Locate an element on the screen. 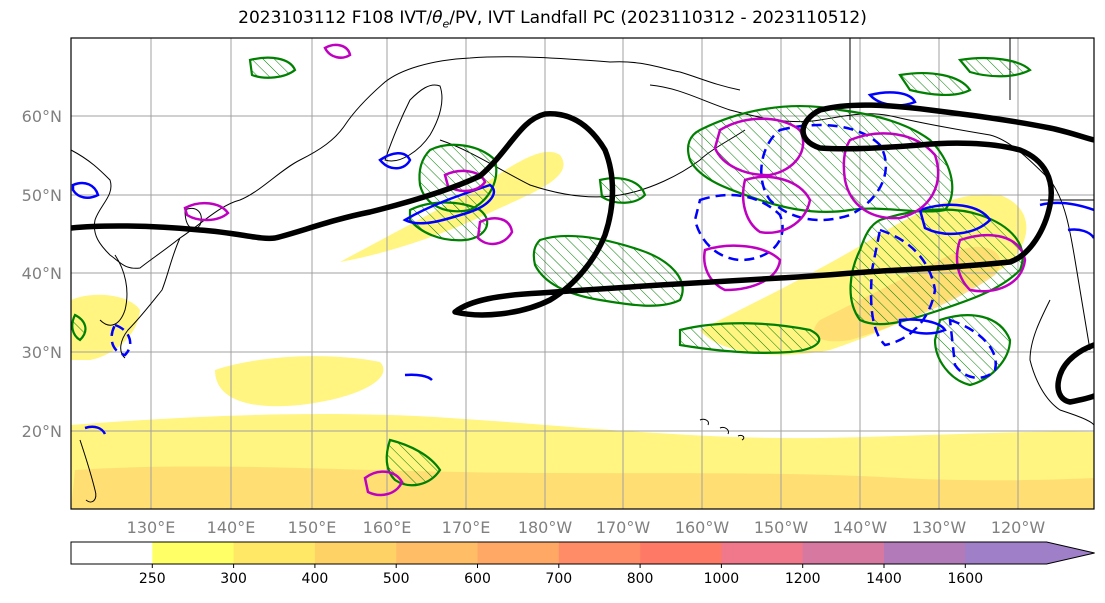 This screenshot has height=603, width=1105. latitude-labels: 60°N 50°N 40°N 30°N 20°N is located at coordinates (42, 274).